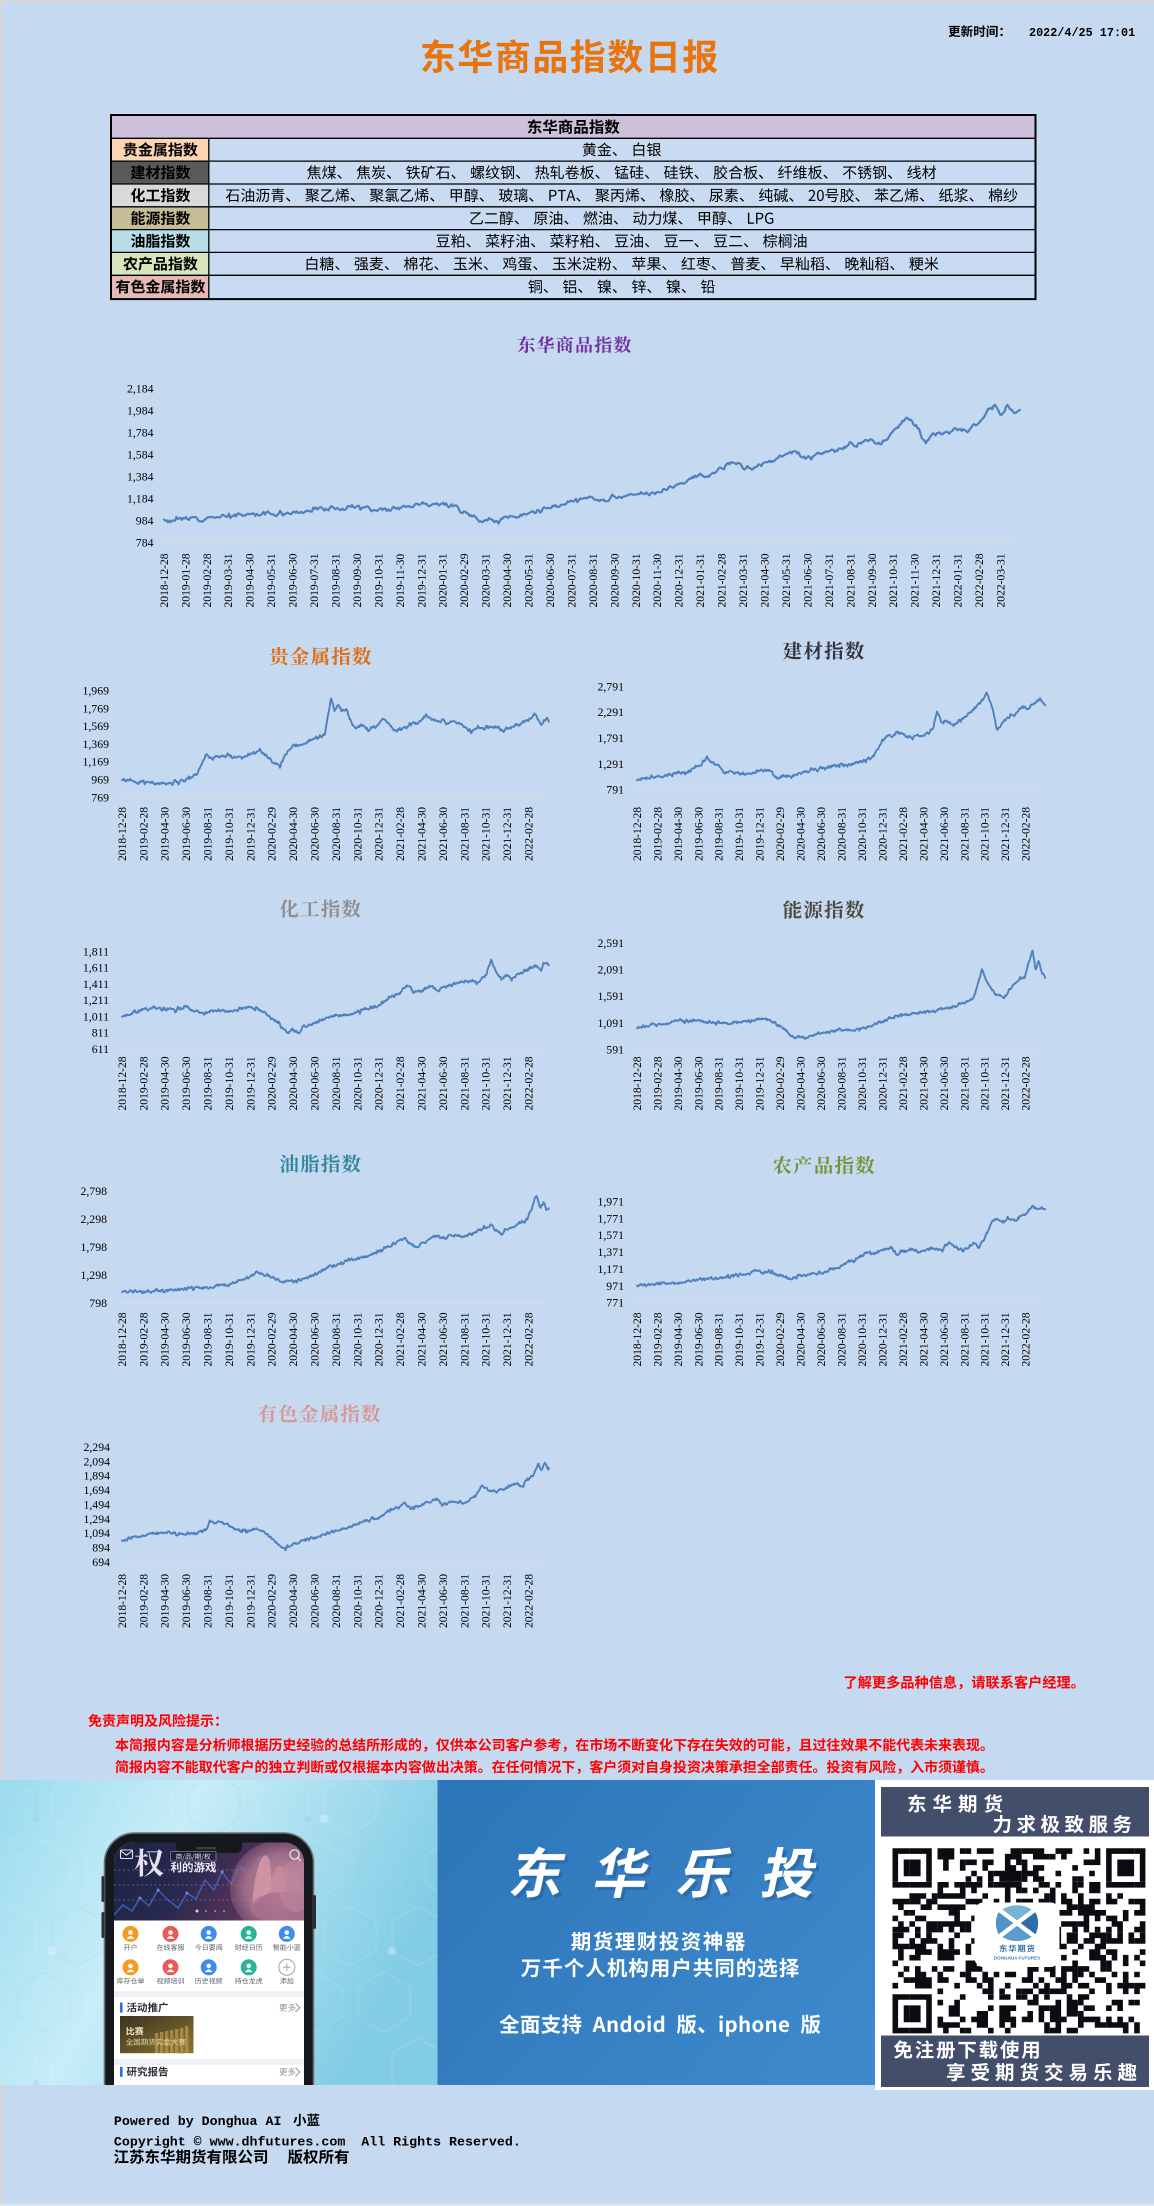 The image size is (1154, 2206). I want to click on svg-text: 2,291, so click(610, 712).